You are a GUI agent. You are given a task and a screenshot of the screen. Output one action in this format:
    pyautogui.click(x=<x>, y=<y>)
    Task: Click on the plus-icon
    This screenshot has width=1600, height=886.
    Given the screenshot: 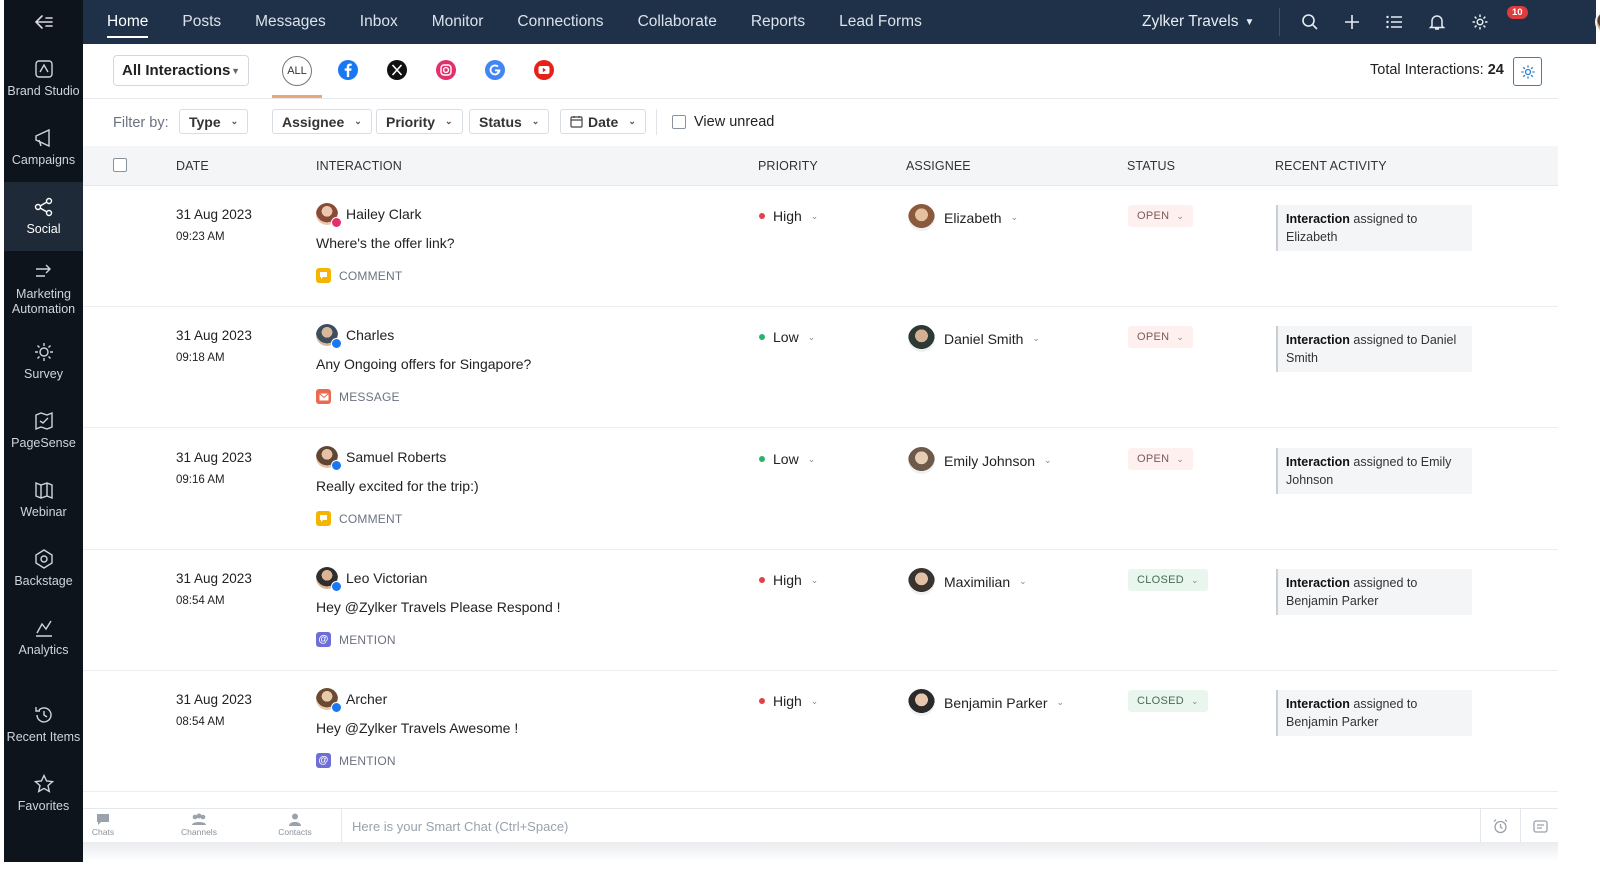 What is the action you would take?
    pyautogui.click(x=1352, y=22)
    